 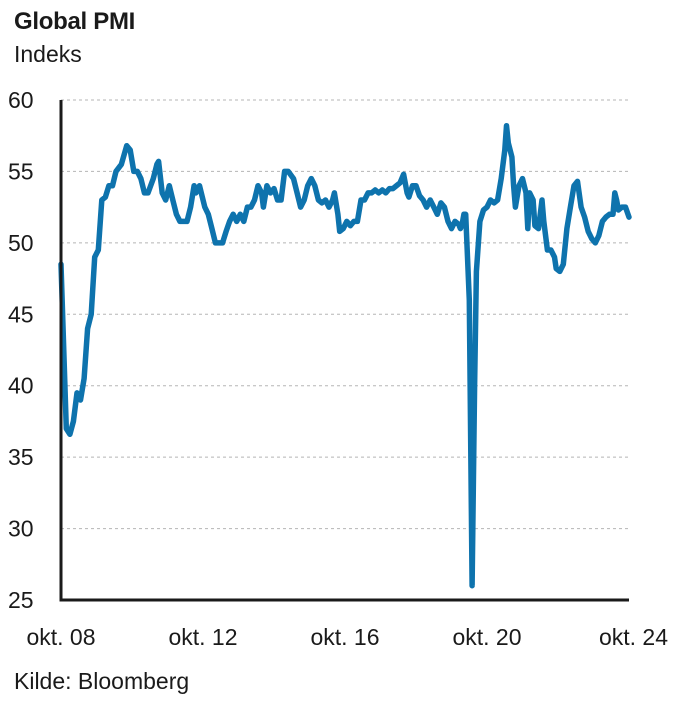 I want to click on x-tick-label: okt. 16, so click(x=344, y=637).